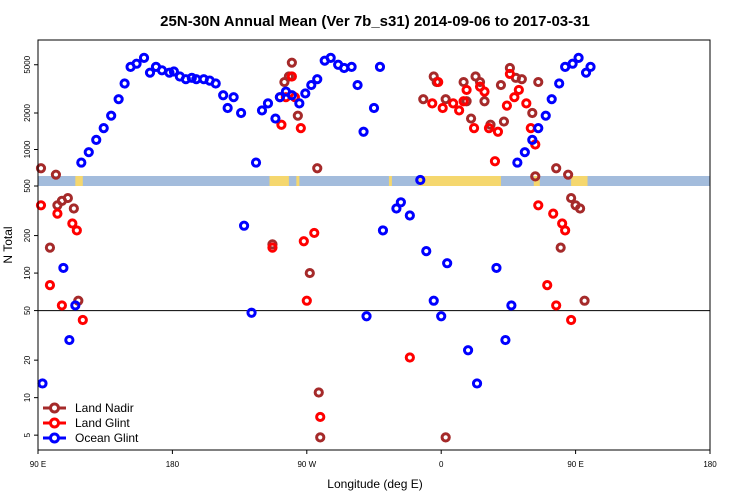  I want to click on y-tick-label: 200, so click(27, 235).